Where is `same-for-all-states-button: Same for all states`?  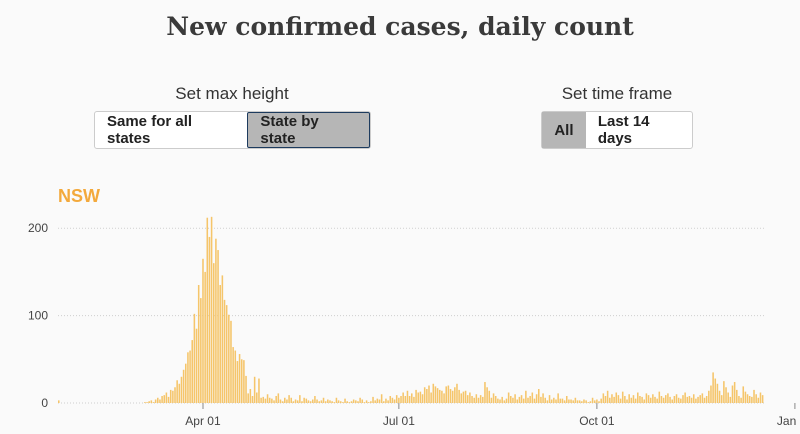 same-for-all-states-button: Same for all states is located at coordinates (150, 130).